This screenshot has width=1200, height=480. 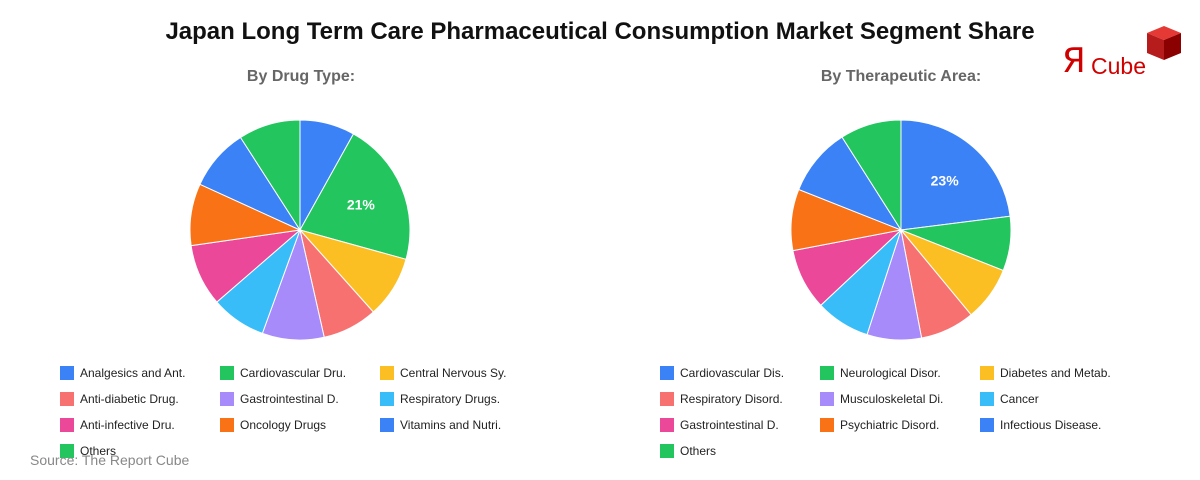 I want to click on legend-label: Respiratory Disord., so click(x=731, y=399).